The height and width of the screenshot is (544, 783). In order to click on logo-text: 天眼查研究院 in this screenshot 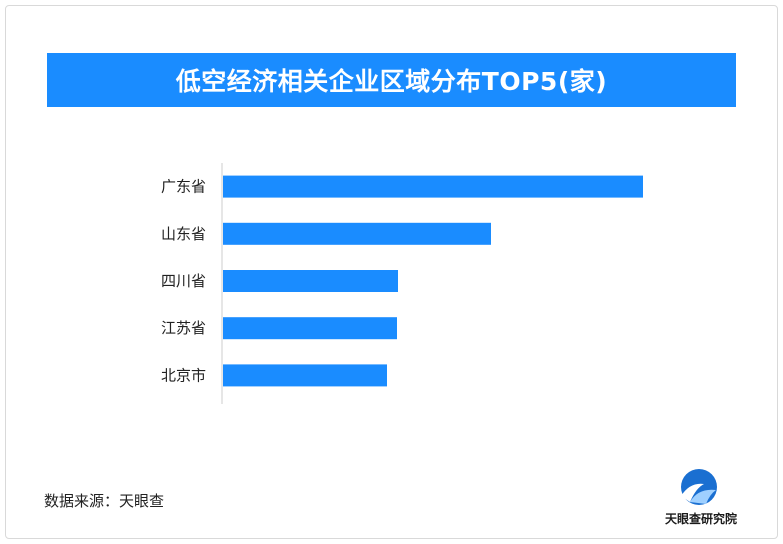, I will do `click(700, 519)`.